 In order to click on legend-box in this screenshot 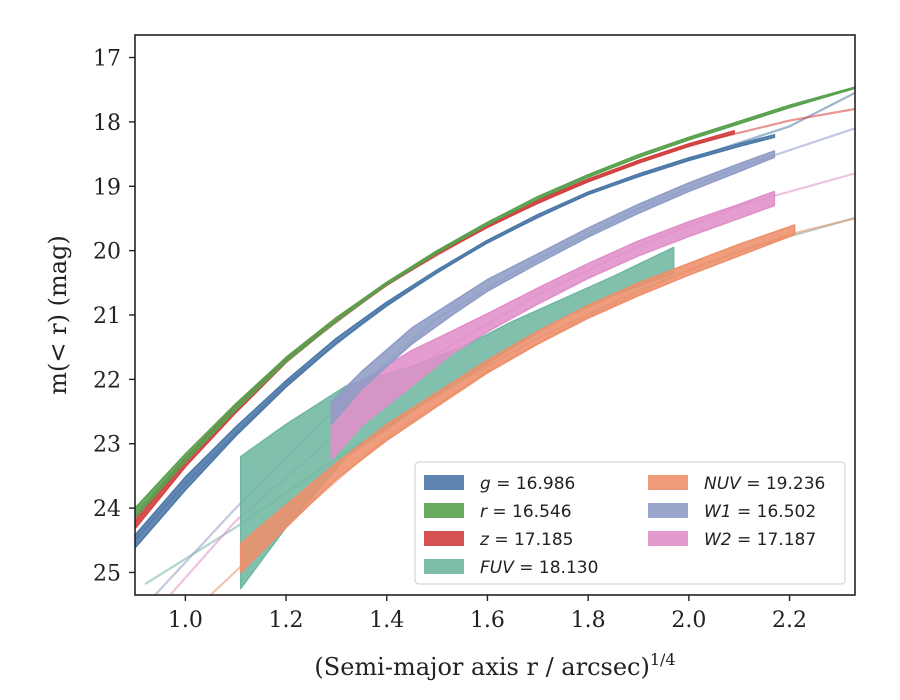, I will do `click(630, 523)`.